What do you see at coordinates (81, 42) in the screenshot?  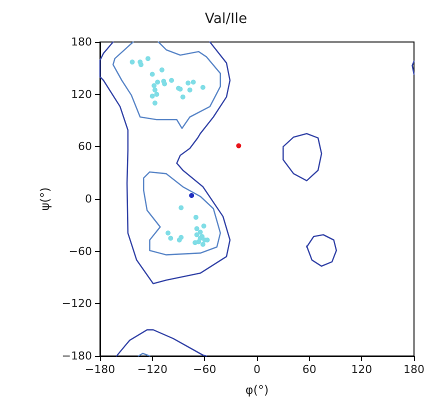 I see `y-tick-label: 180` at bounding box center [81, 42].